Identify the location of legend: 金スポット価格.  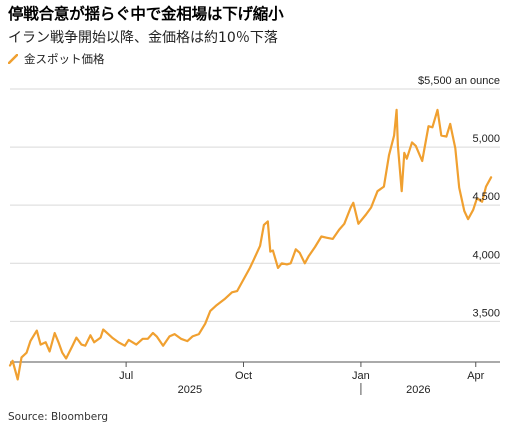
(56, 59).